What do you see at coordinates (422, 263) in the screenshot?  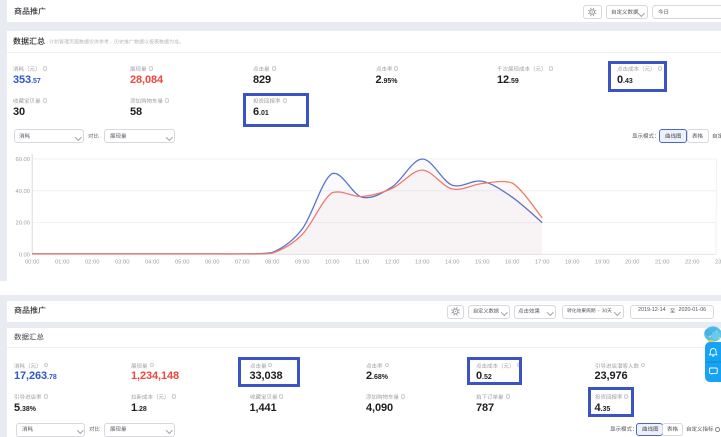 I see `svg-text: 13:00` at bounding box center [422, 263].